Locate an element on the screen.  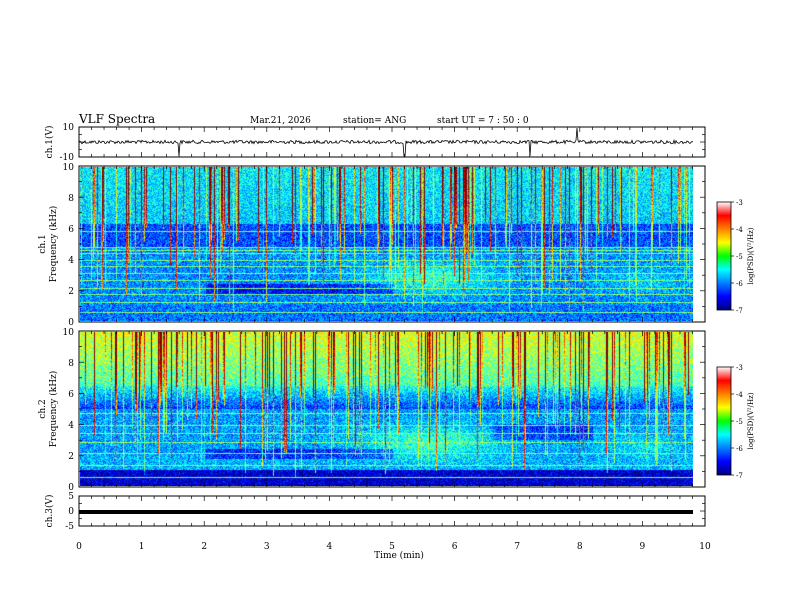
ch2-cb-tick-neg4: -4 is located at coordinates (739, 395).